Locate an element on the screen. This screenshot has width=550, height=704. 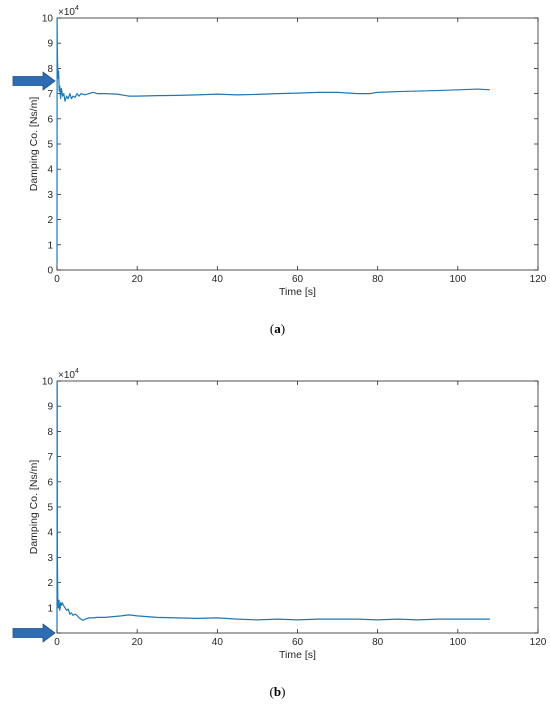
figure-caption: (b) is located at coordinates (278, 691).